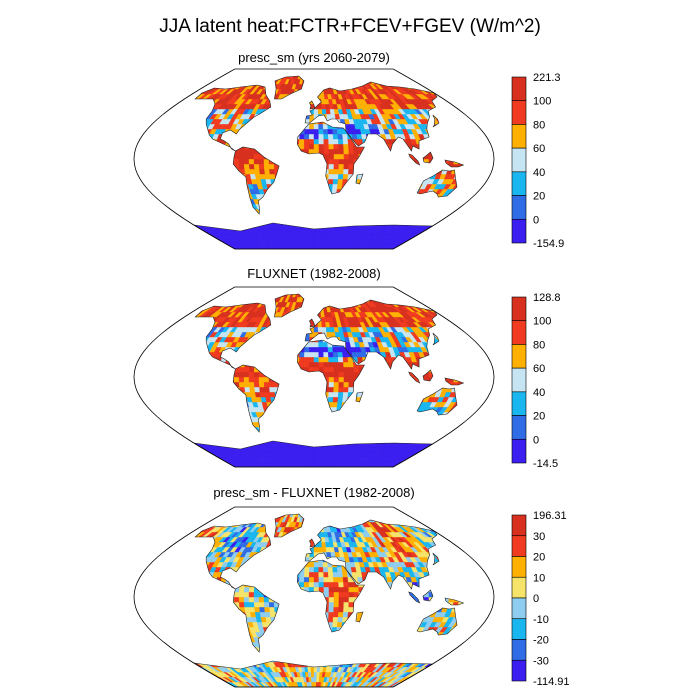 This screenshot has width=700, height=700. I want to click on coastline-borneo, so click(428, 157).